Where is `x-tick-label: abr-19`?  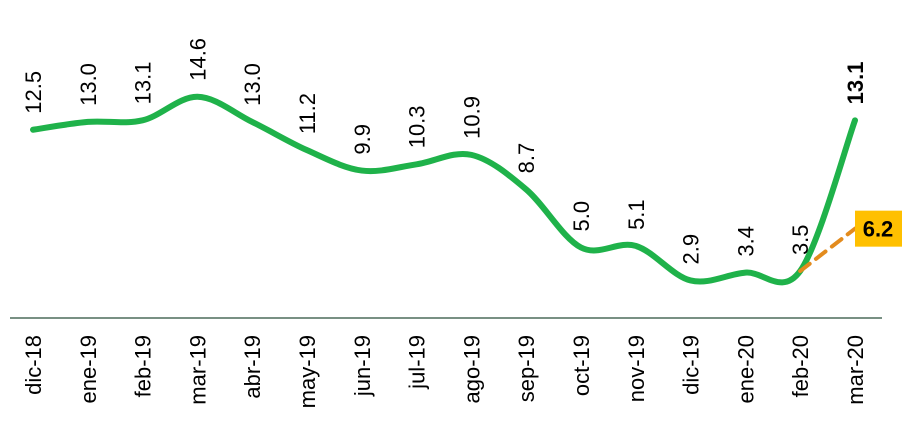 x-tick-label: abr-19 is located at coordinates (252, 367).